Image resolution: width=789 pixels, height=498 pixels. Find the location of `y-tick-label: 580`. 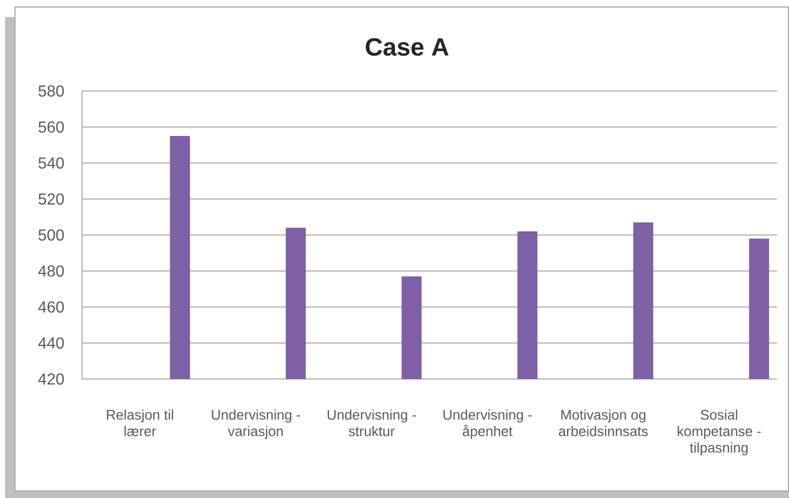

y-tick-label: 580 is located at coordinates (51, 91).